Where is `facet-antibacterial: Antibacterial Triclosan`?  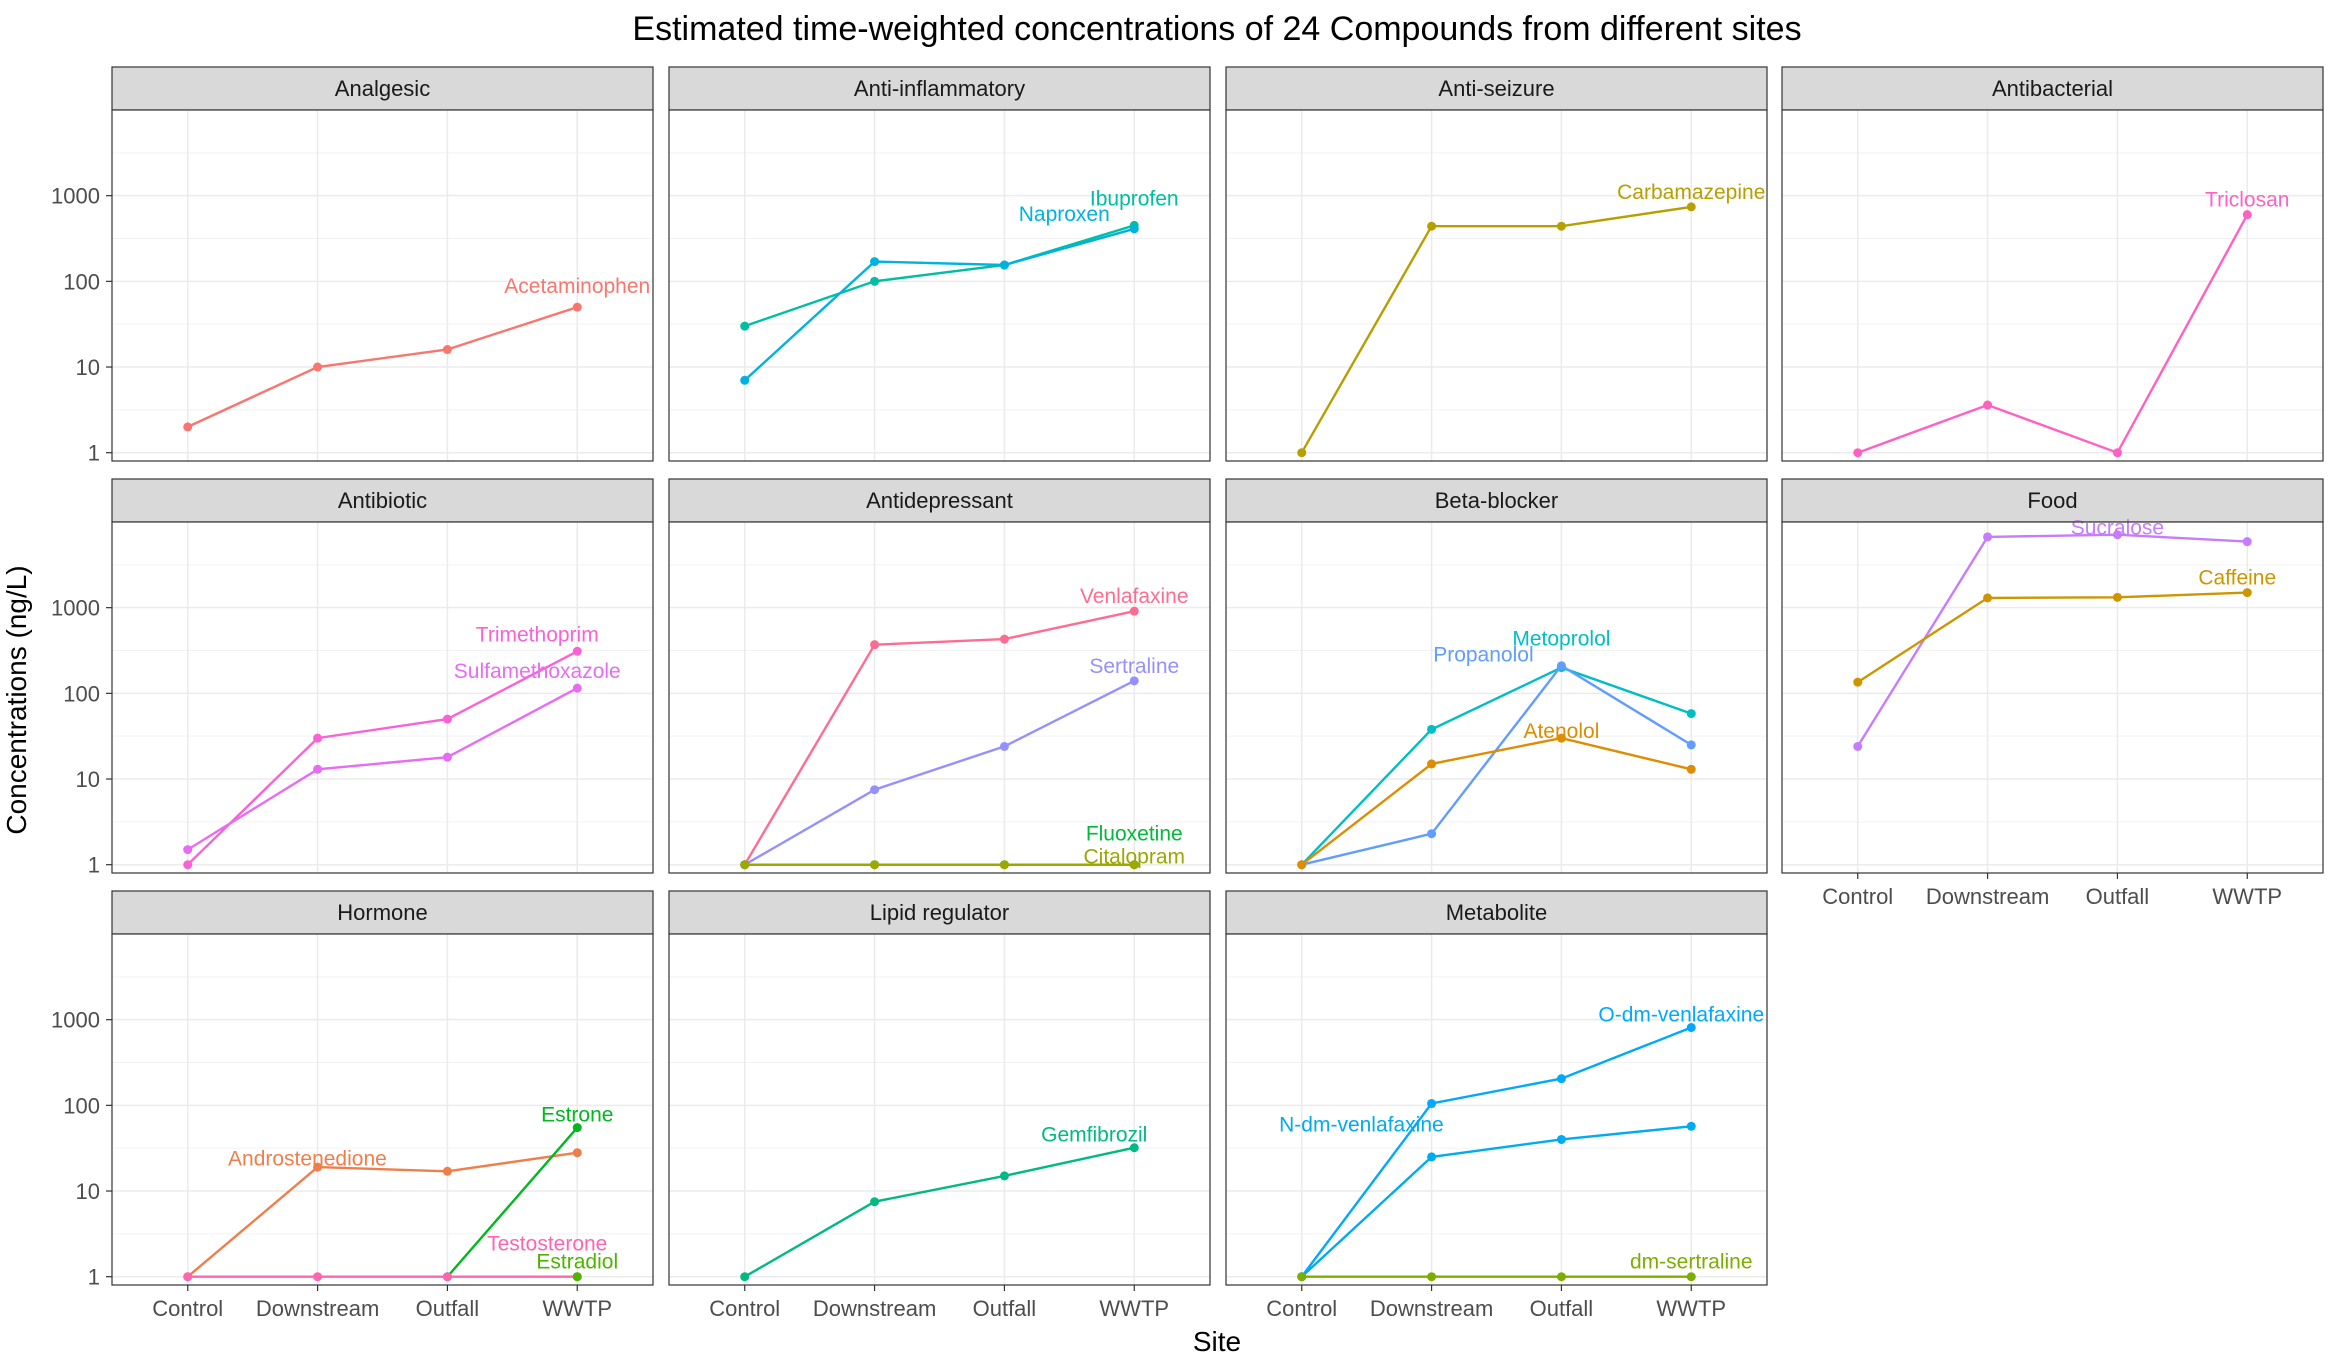 facet-antibacterial: Antibacterial Triclosan is located at coordinates (2052, 264).